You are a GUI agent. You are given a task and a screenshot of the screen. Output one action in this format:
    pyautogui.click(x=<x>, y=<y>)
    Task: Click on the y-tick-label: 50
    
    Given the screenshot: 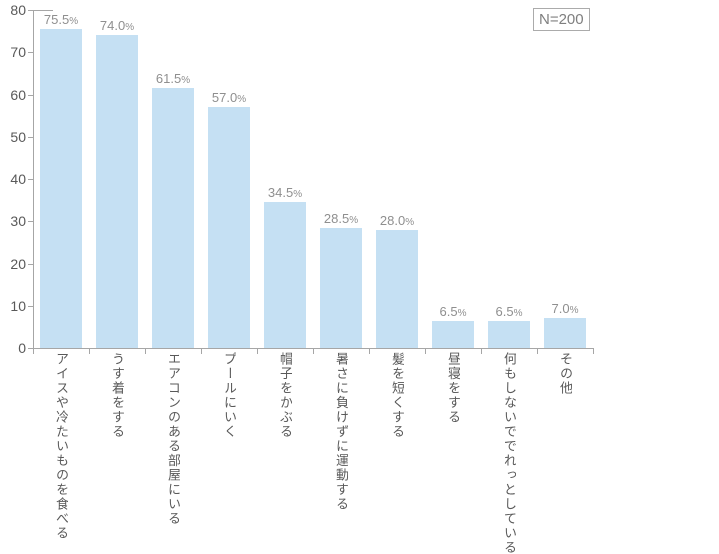 What is the action you would take?
    pyautogui.click(x=18, y=136)
    